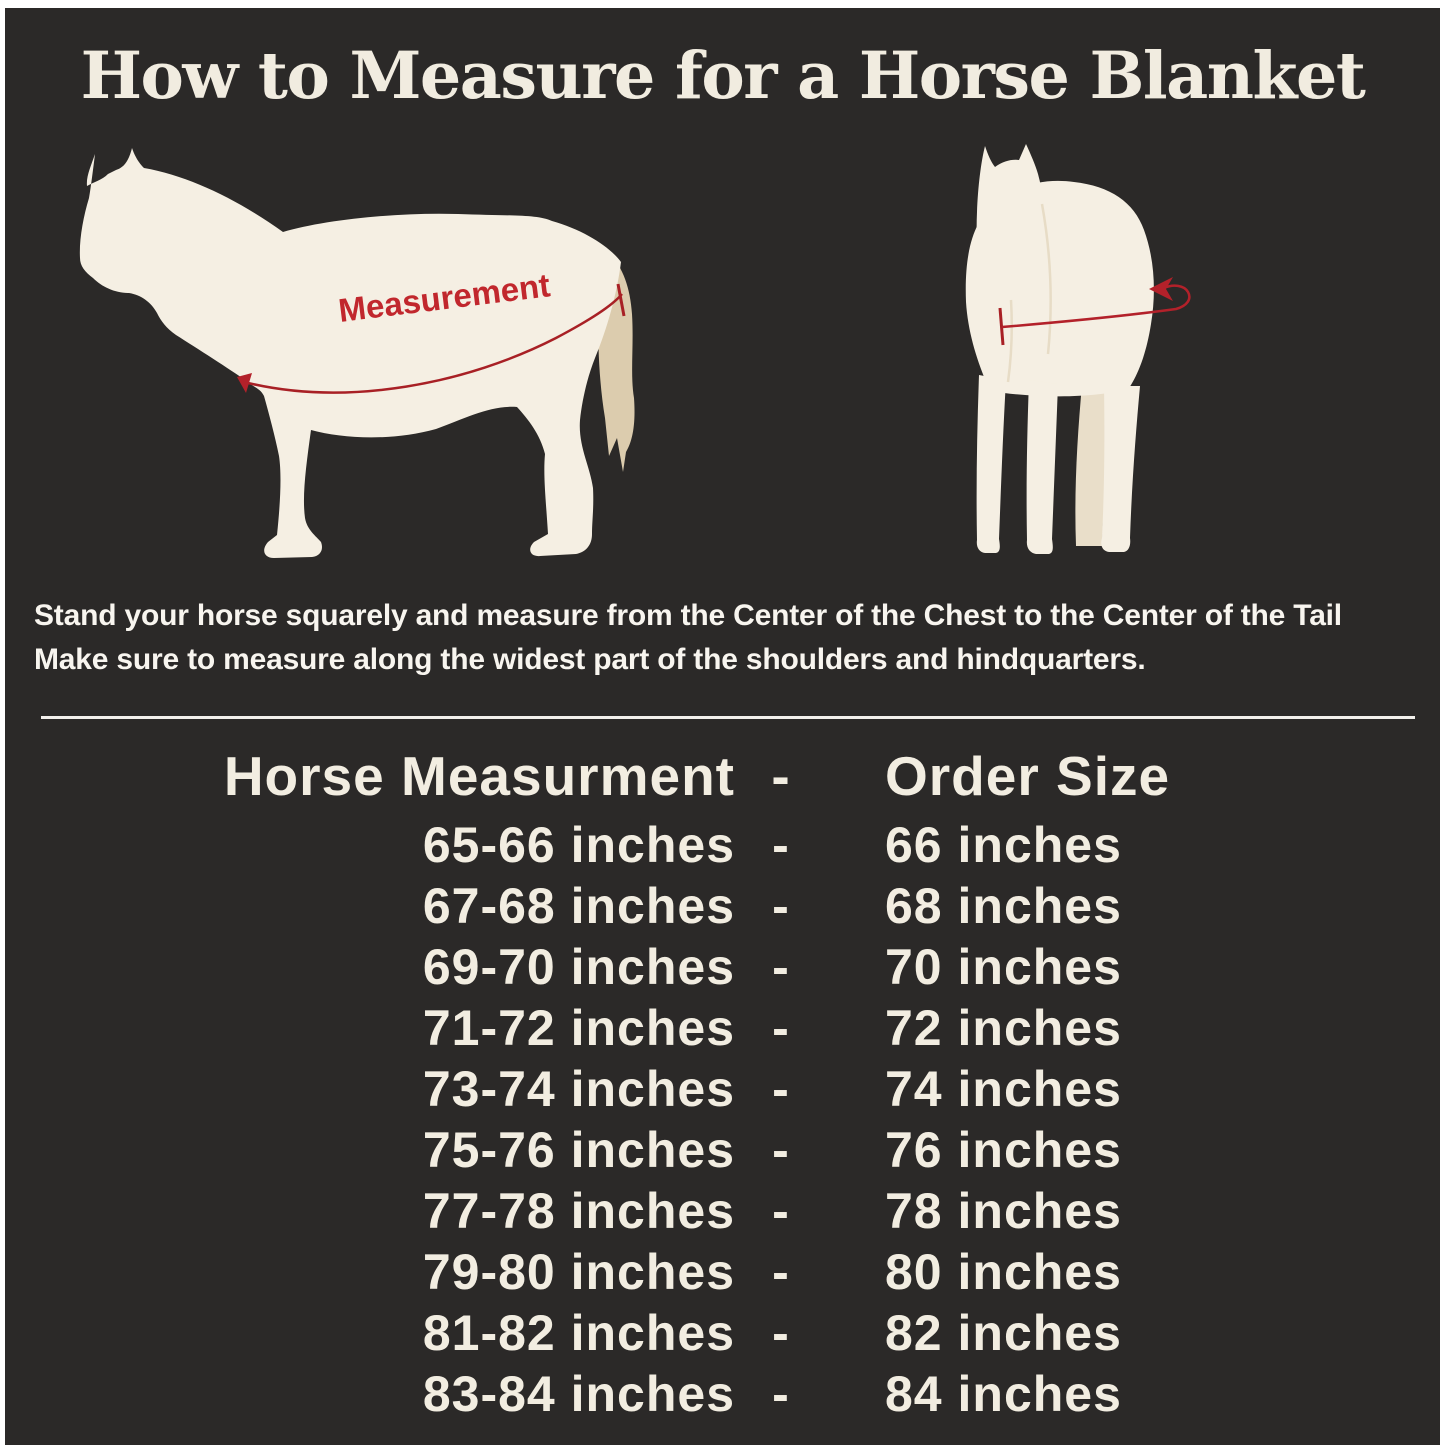 The image size is (1445, 1454). I want to click on size-chart-row: 79-80 inches - 80 inches, so click(735, 1271).